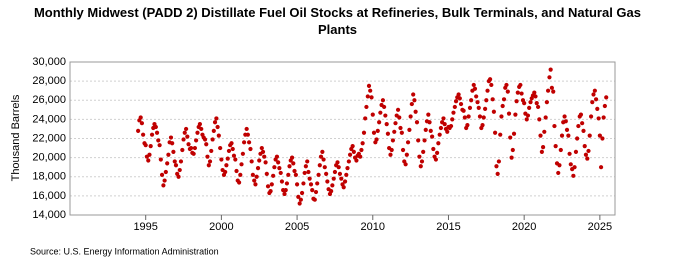  What do you see at coordinates (145, 227) in the screenshot?
I see `x-tick-label: 1995` at bounding box center [145, 227].